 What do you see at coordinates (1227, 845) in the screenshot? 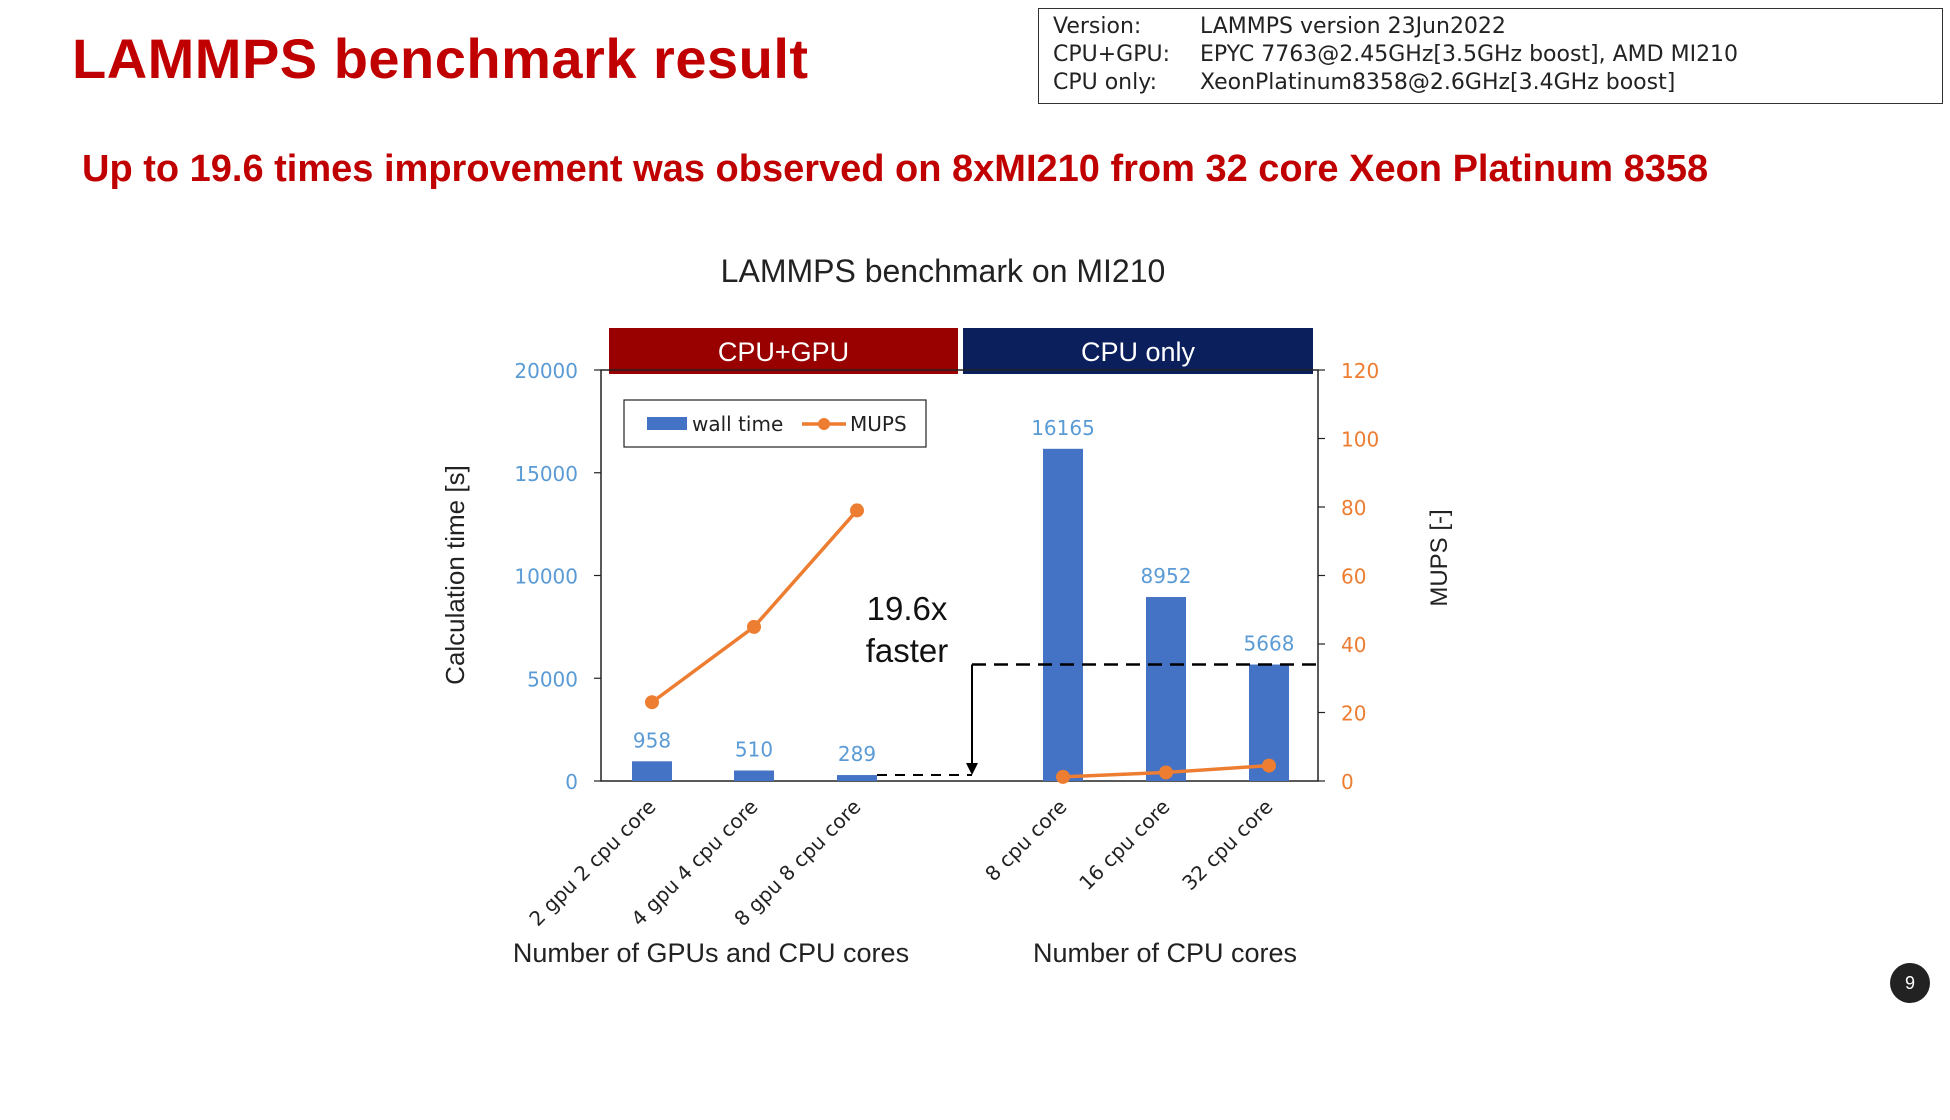
I see `x-tick-label: 32 cpu core` at bounding box center [1227, 845].